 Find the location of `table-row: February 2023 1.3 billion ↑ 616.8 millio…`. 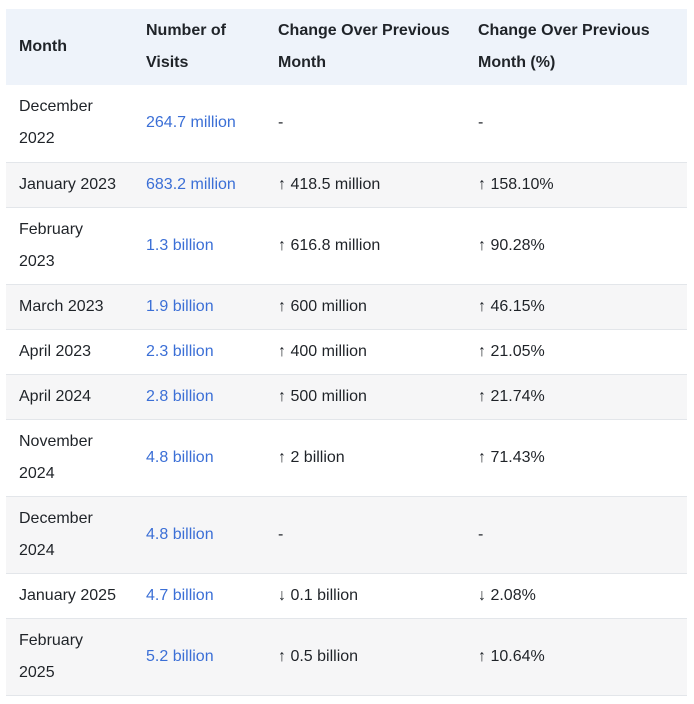

table-row: February 2023 1.3 billion ↑ 616.8 millio… is located at coordinates (346, 245).